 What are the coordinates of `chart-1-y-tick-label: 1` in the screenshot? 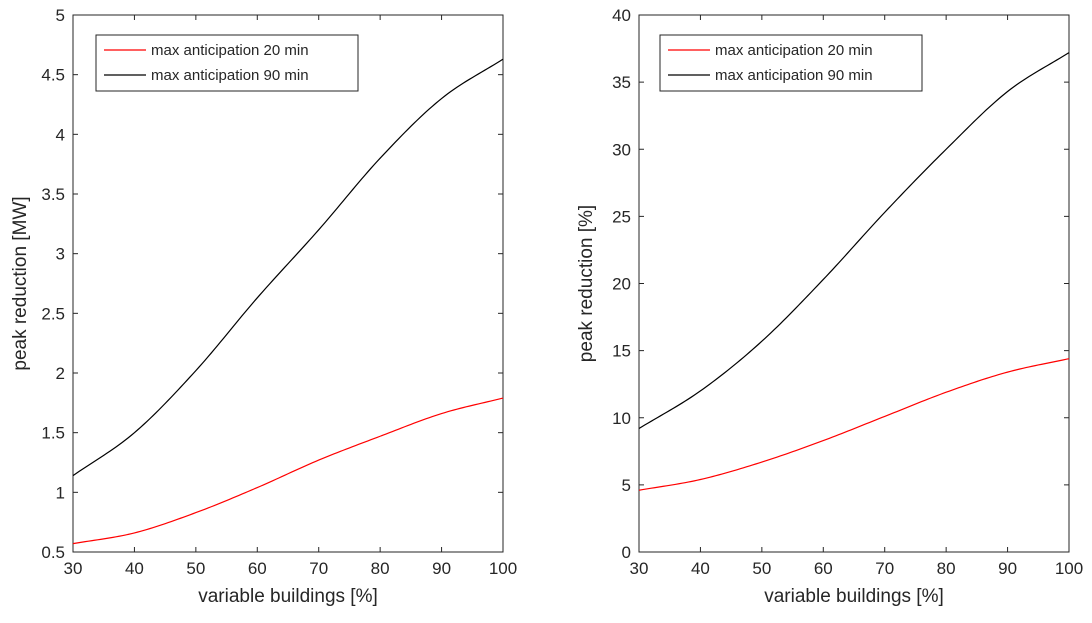 It's located at (60, 492).